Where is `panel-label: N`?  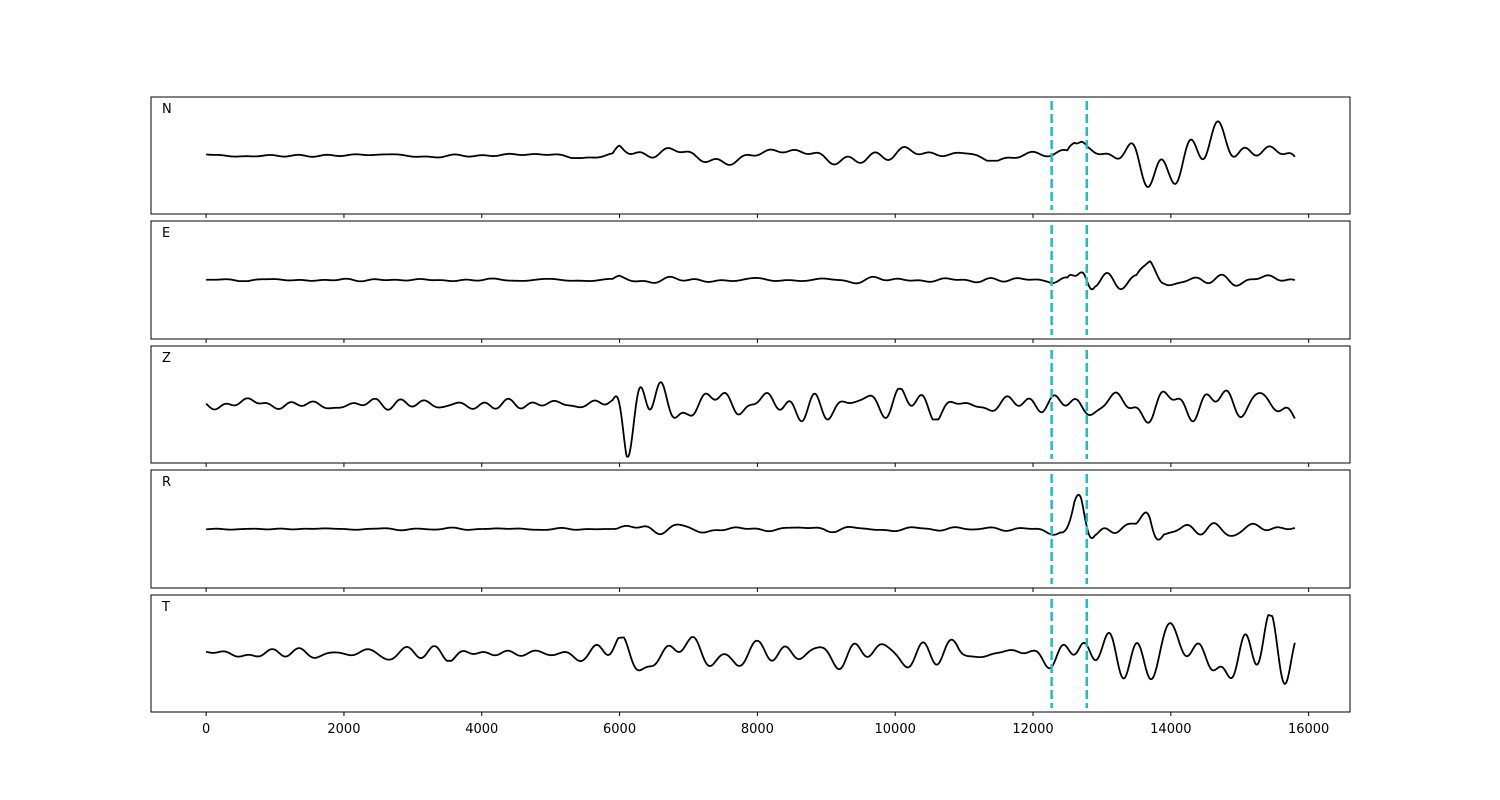
panel-label: N is located at coordinates (167, 109).